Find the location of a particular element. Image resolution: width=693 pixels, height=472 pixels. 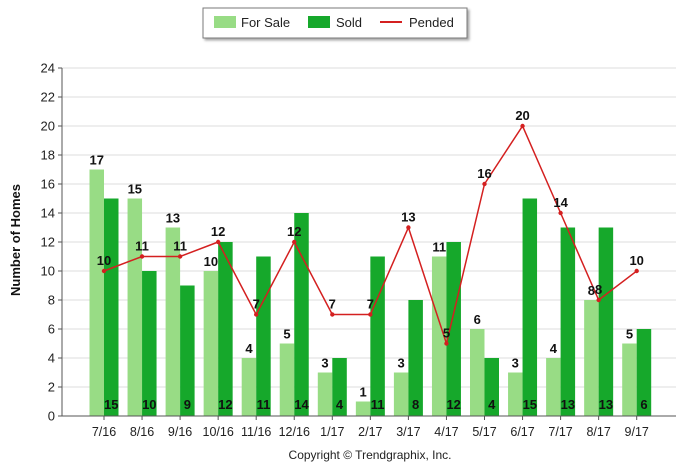

x-tick-label: 8/16 is located at coordinates (142, 432).